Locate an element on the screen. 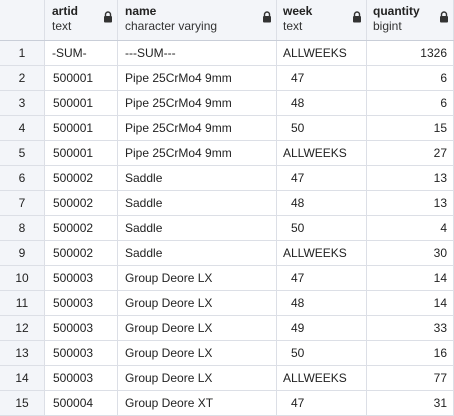 The height and width of the screenshot is (416, 454). name-cell: ---SUM--- is located at coordinates (197, 53).